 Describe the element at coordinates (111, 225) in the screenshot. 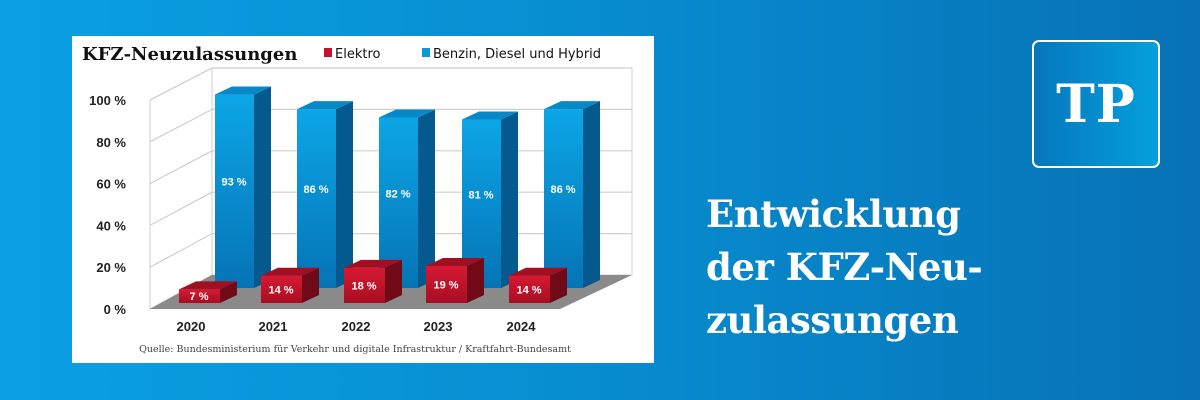

I see `y-tick-label: 40 %` at that location.